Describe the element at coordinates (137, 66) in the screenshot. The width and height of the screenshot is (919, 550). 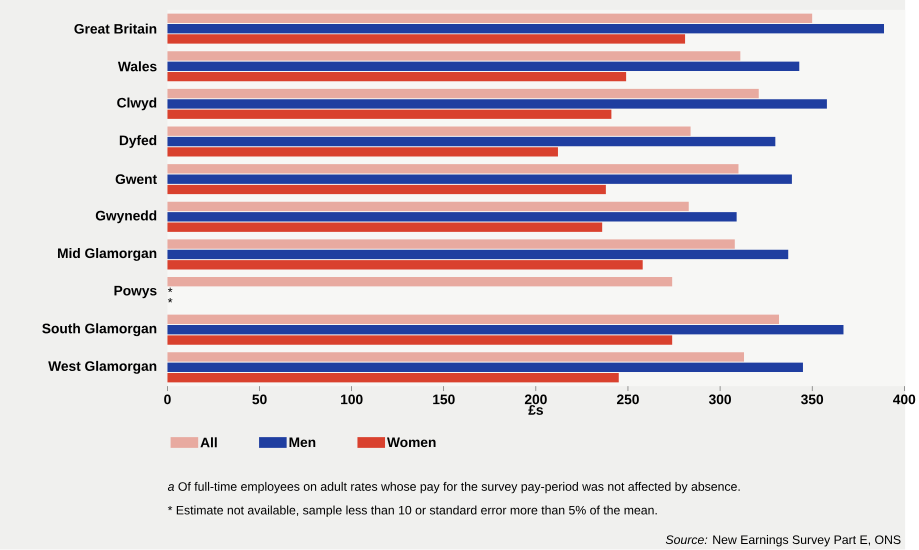
I see `y-tick-label: Wales` at that location.